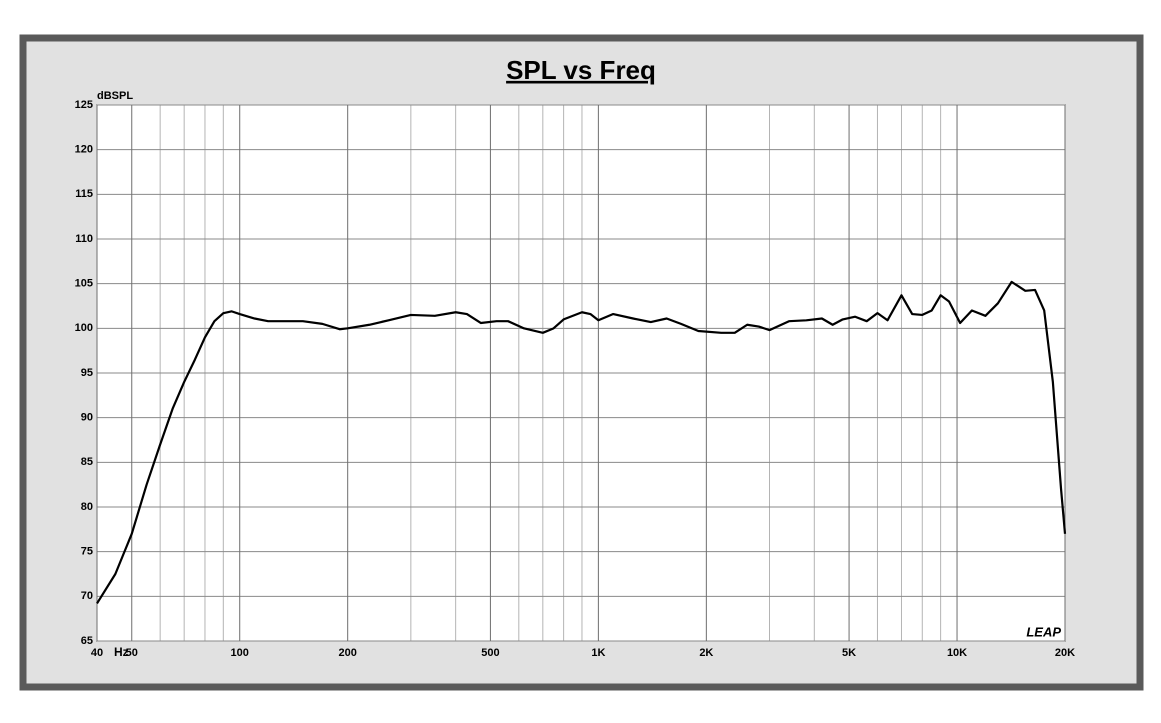 The width and height of the screenshot is (1161, 723). Describe the element at coordinates (84, 284) in the screenshot. I see `y-tick-label: 105` at that location.